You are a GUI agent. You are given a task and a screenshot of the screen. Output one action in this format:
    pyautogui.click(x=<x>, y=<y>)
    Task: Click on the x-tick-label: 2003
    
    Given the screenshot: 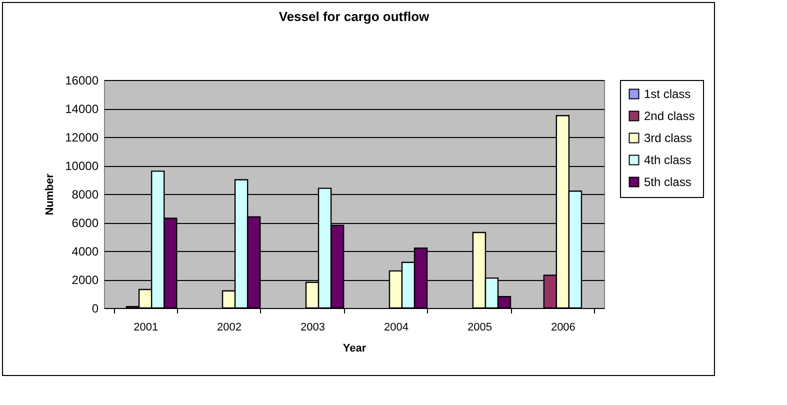 What is the action you would take?
    pyautogui.click(x=313, y=328)
    